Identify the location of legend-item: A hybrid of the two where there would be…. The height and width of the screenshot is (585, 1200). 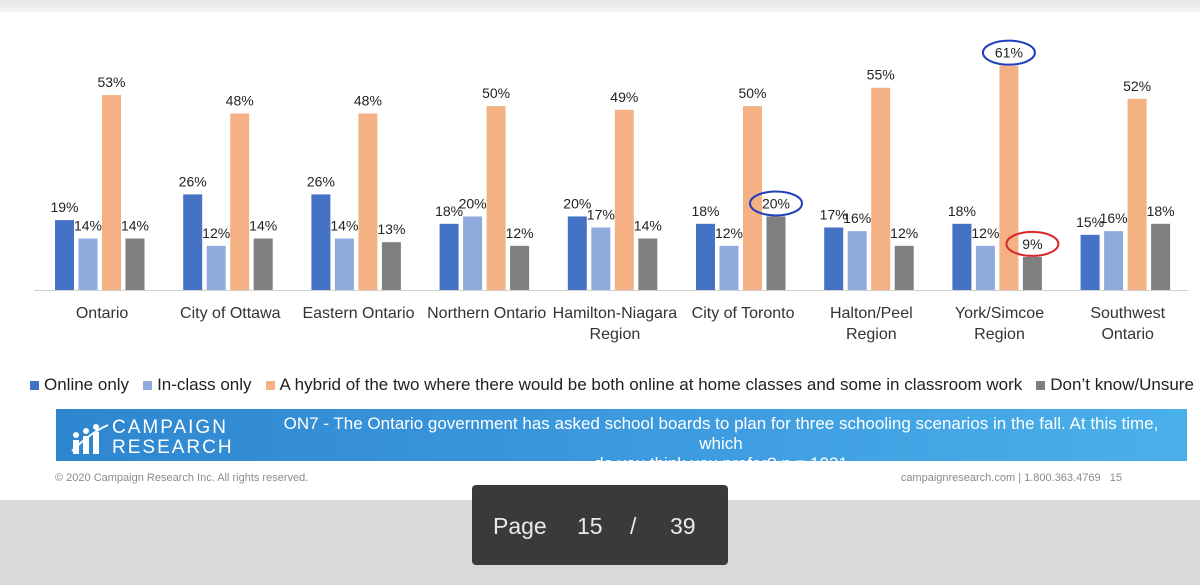
(643, 385).